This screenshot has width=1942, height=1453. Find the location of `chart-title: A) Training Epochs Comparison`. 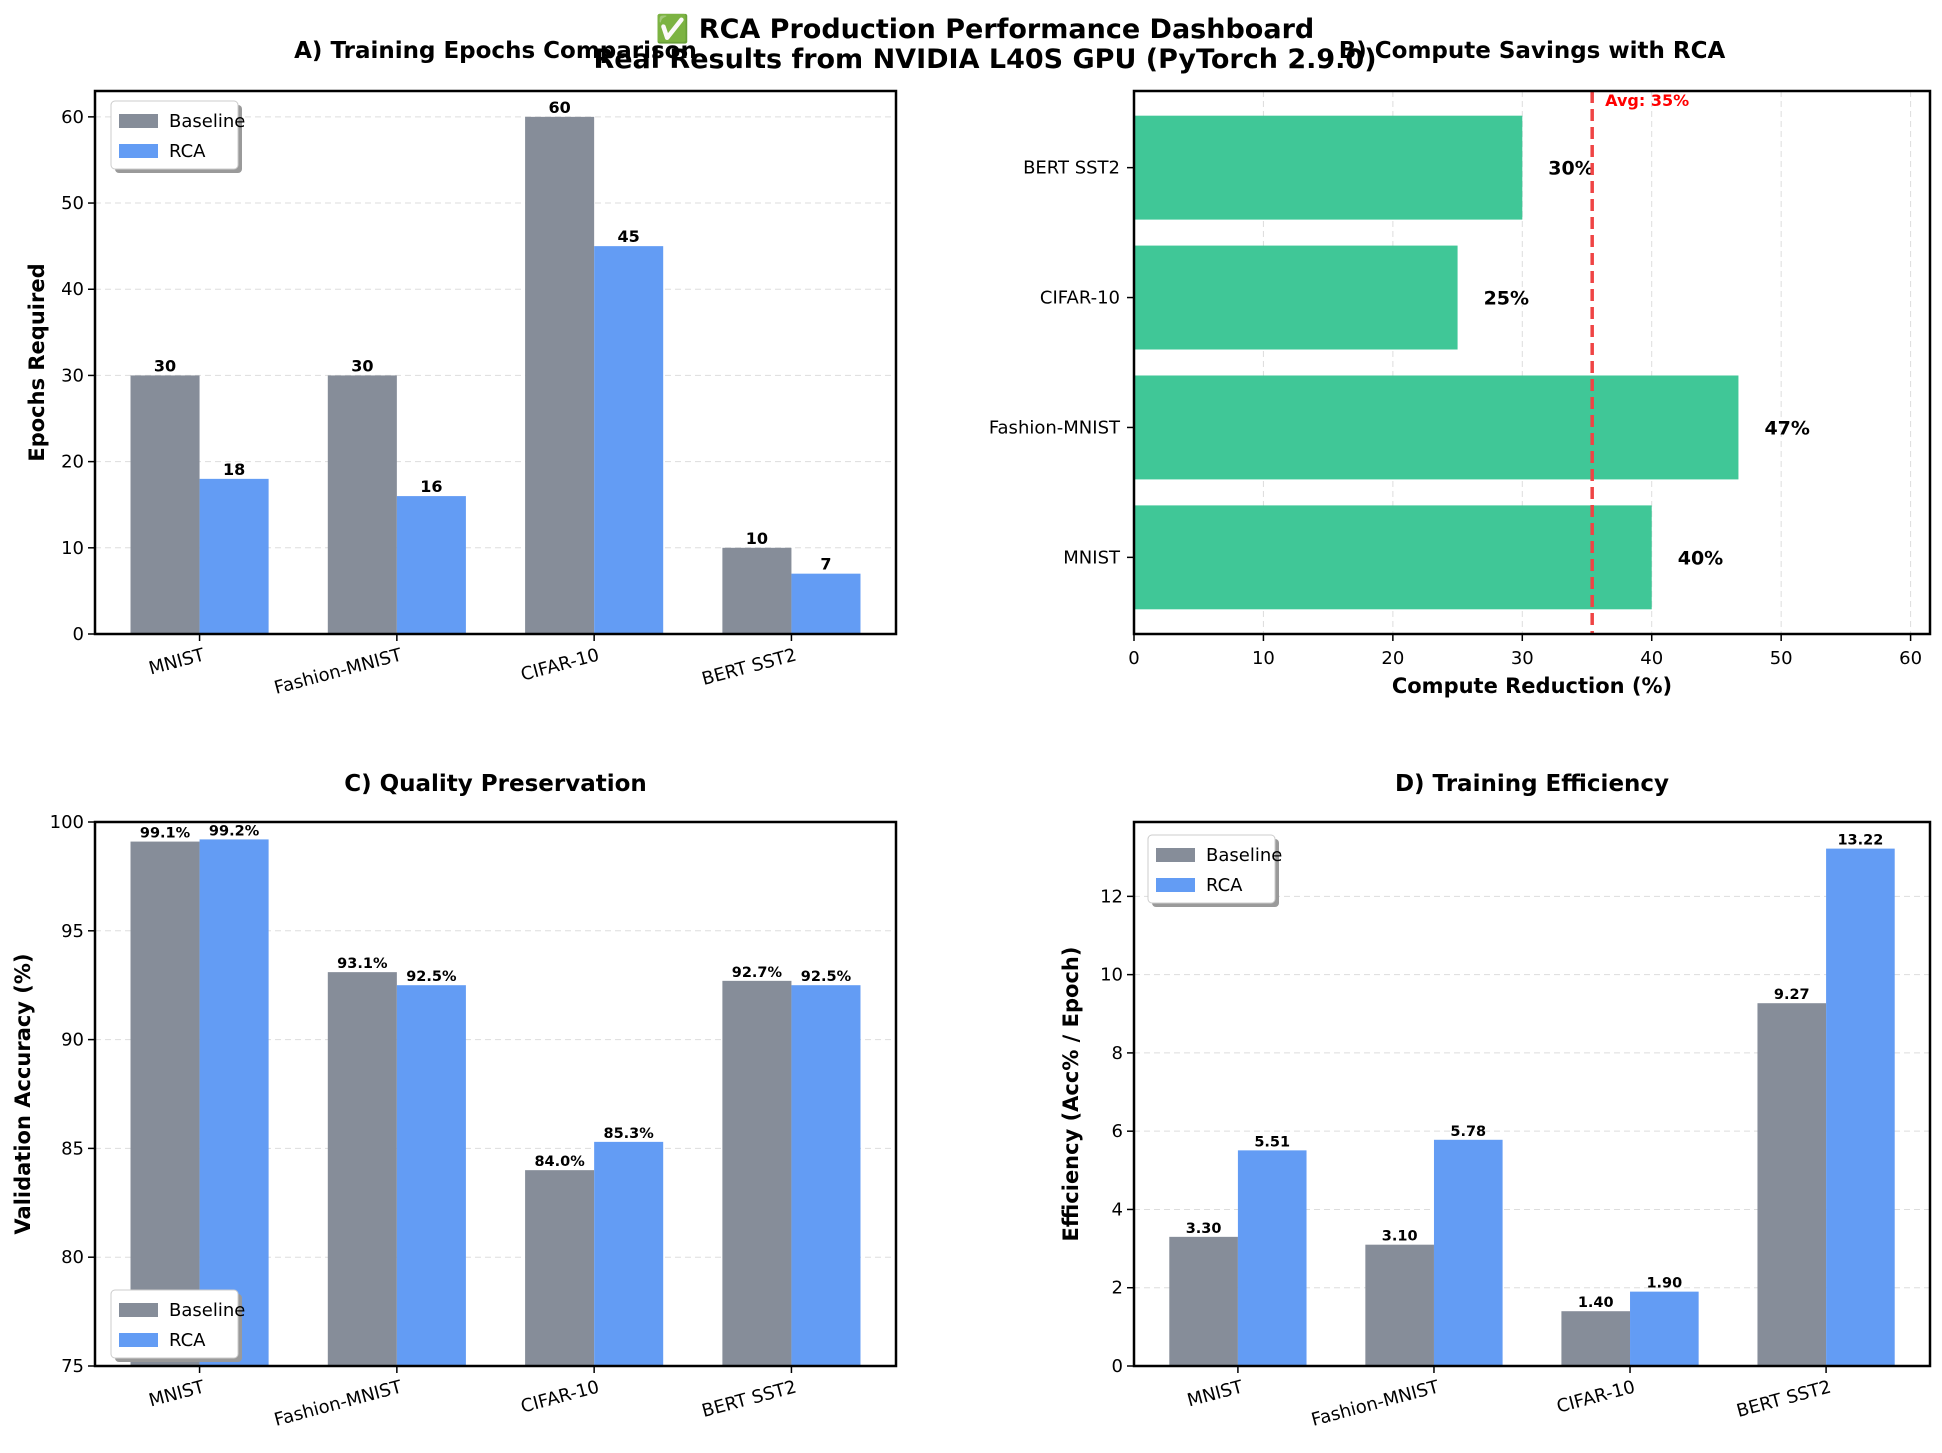

chart-title: A) Training Epochs Comparison is located at coordinates (495, 51).